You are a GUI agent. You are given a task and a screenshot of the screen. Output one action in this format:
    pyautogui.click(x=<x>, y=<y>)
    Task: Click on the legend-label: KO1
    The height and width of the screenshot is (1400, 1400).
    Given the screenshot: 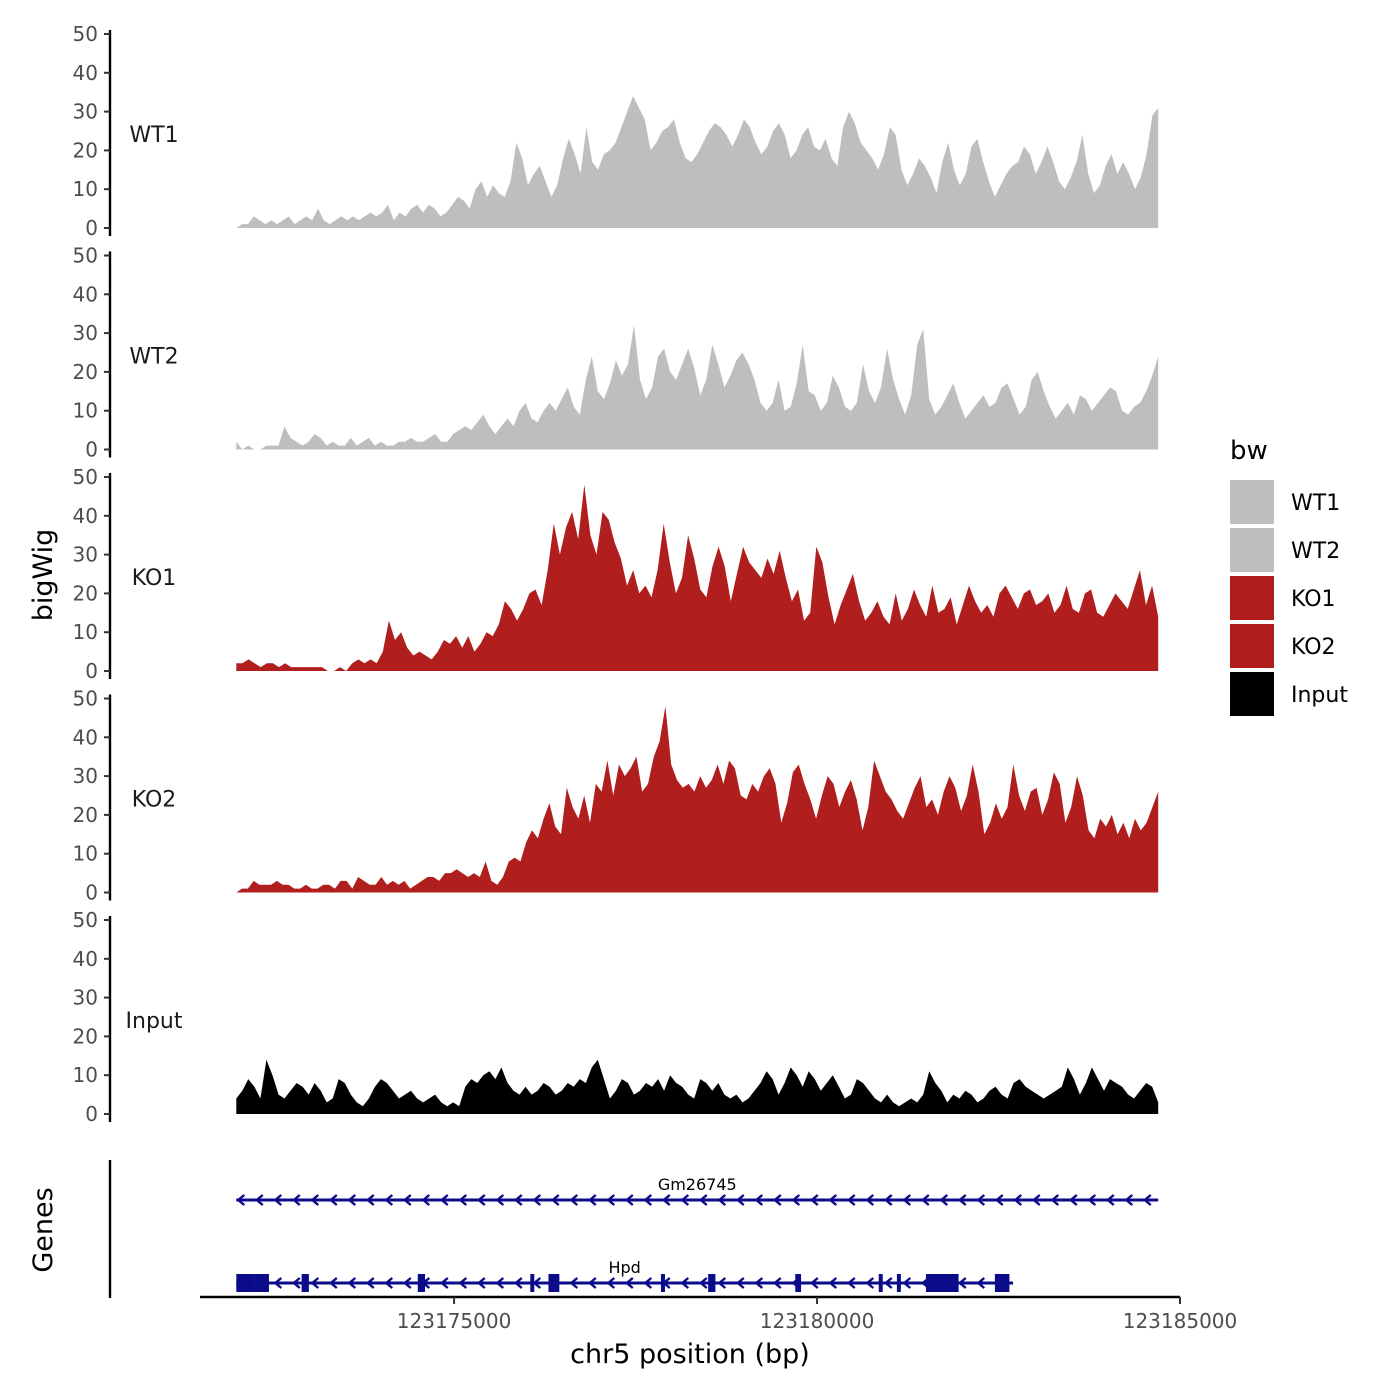 What is the action you would take?
    pyautogui.click(x=1313, y=599)
    